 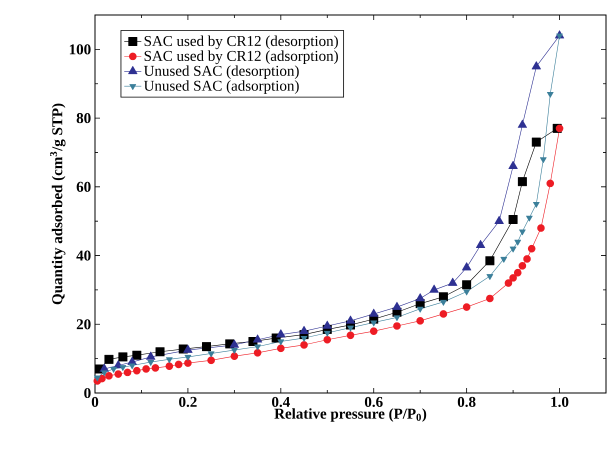 What do you see at coordinates (467, 402) in the screenshot?
I see `x-tick-label: 0.8` at bounding box center [467, 402].